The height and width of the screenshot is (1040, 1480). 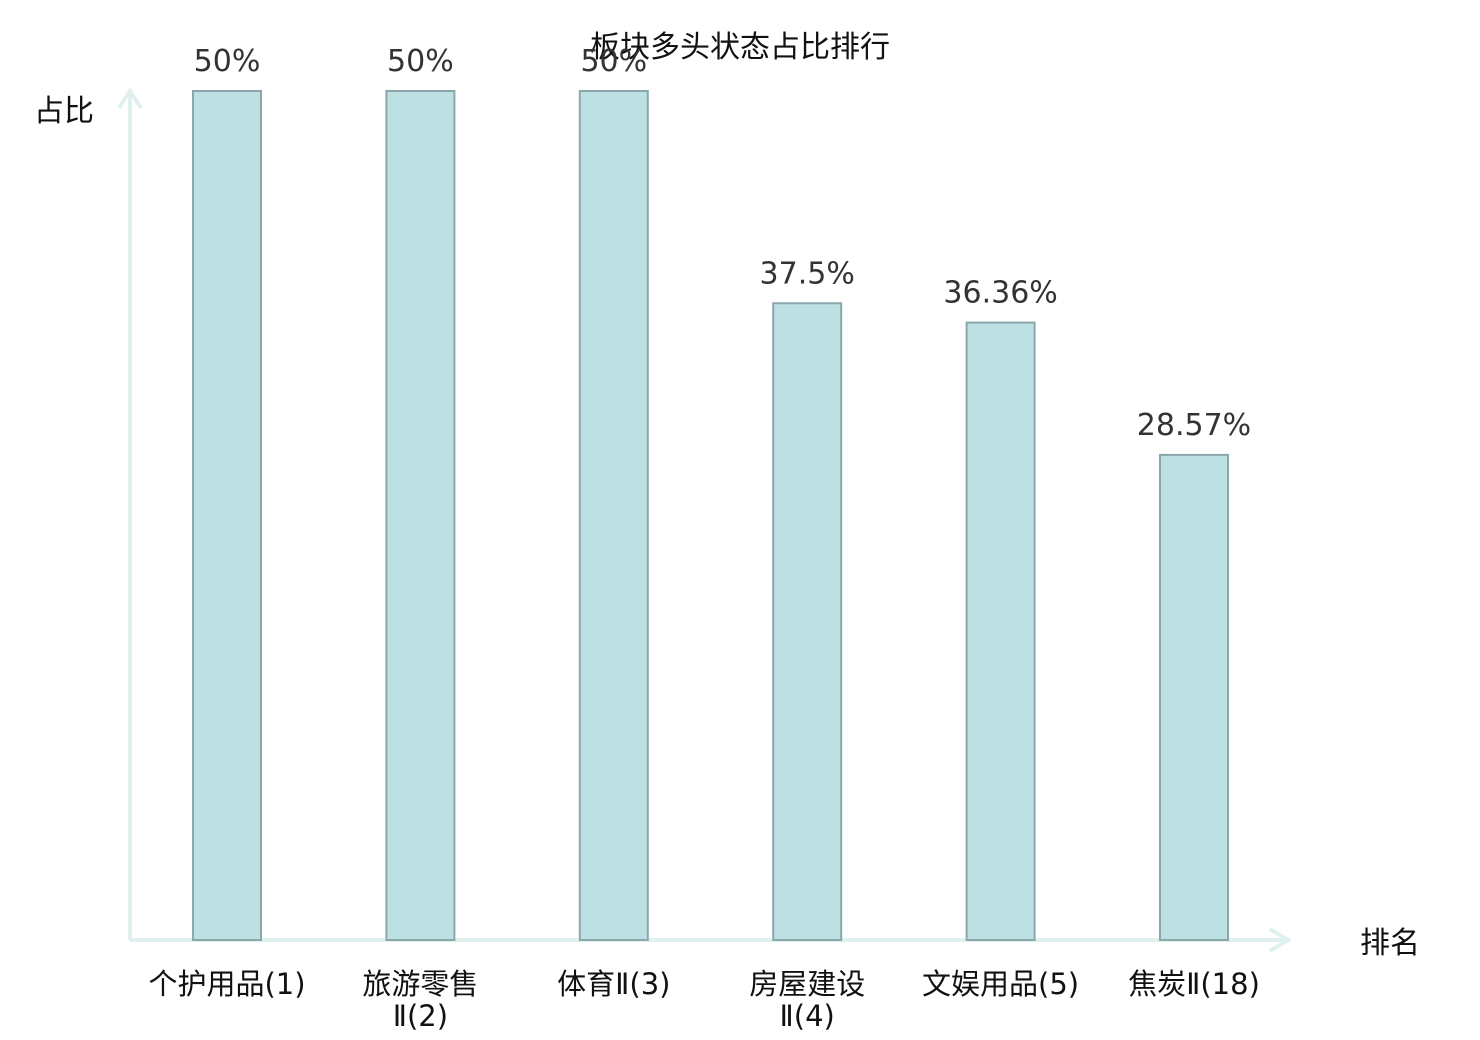 I want to click on y-axis-label: 占比, so click(x=64, y=111).